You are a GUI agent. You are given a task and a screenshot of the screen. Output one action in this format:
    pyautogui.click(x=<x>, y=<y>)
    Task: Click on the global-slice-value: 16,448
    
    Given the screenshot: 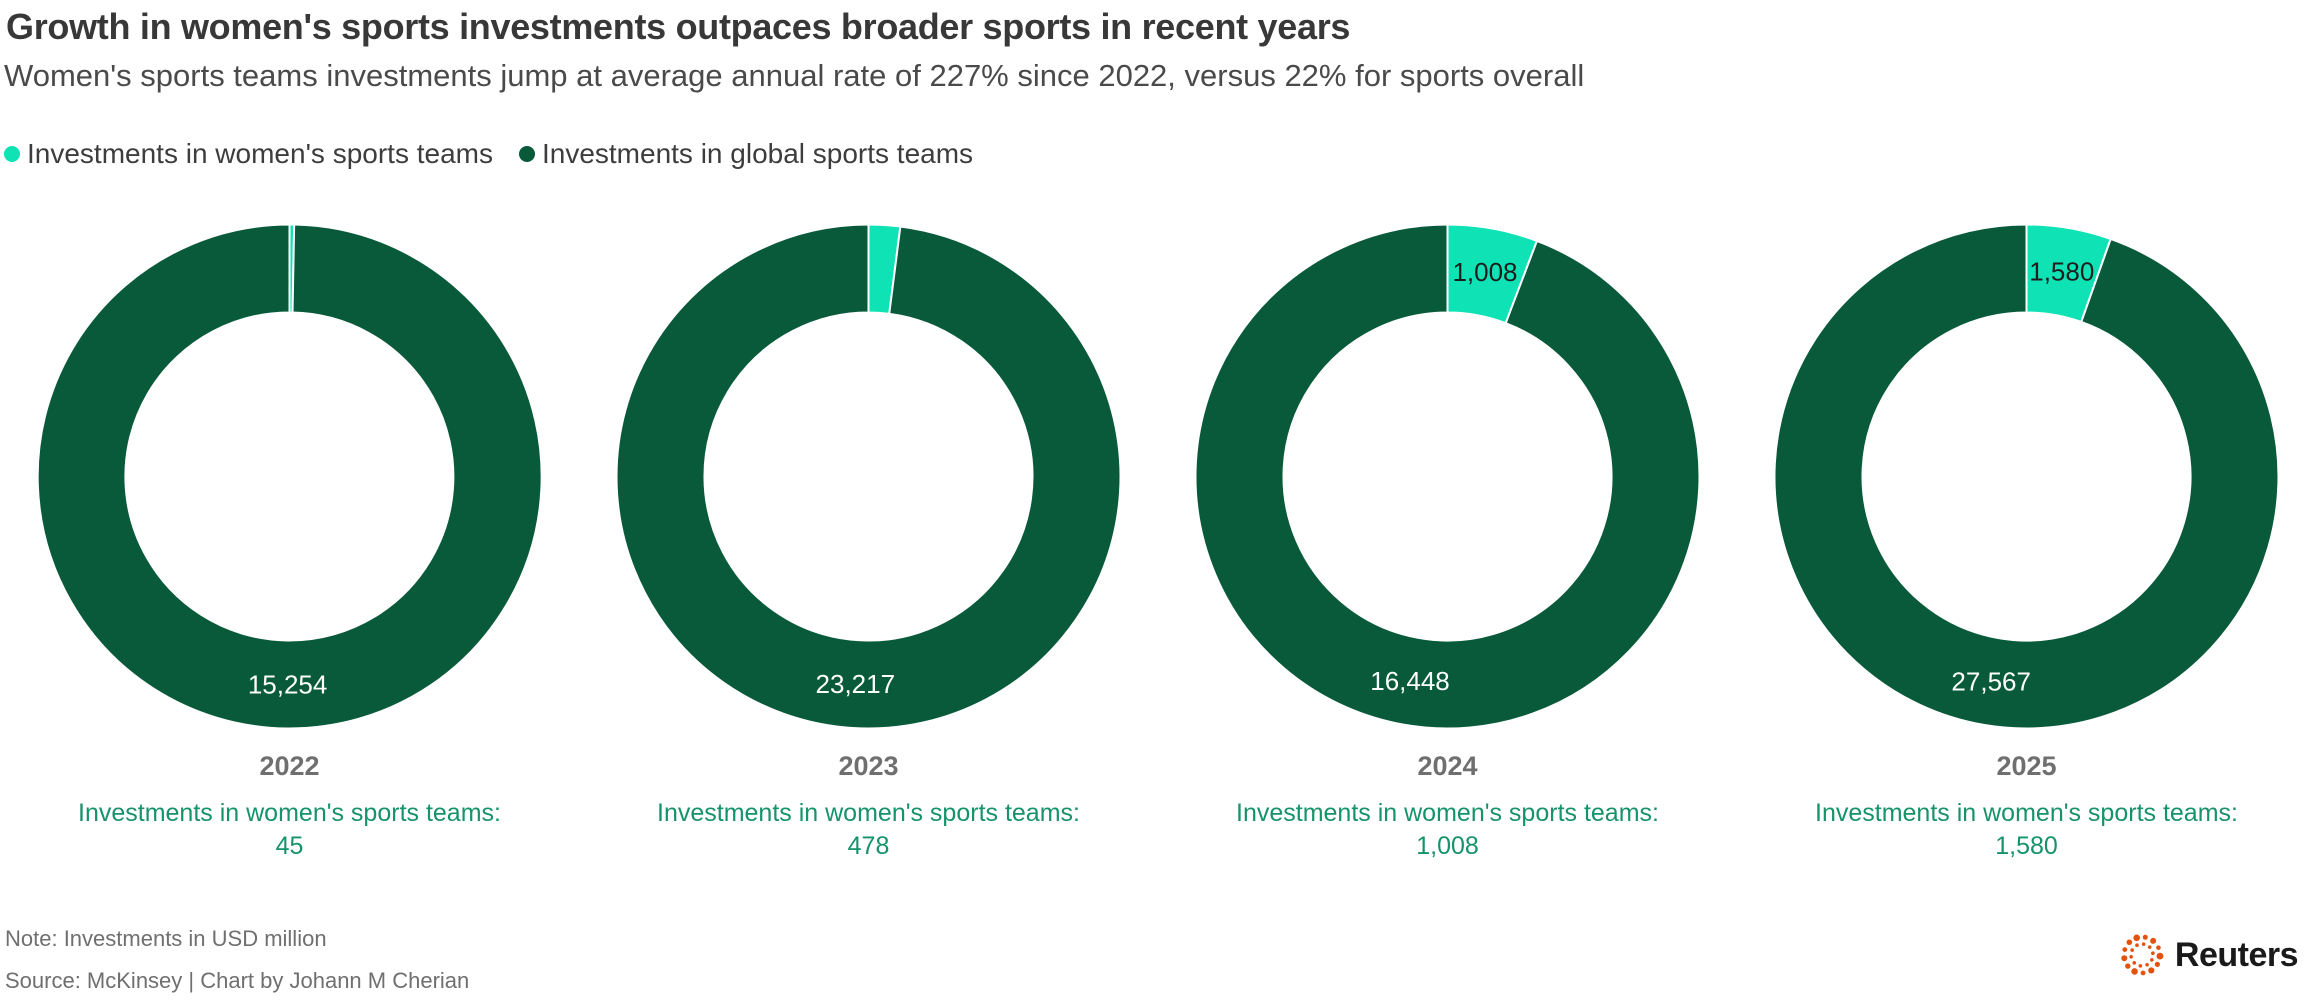 What is the action you would take?
    pyautogui.click(x=1410, y=681)
    